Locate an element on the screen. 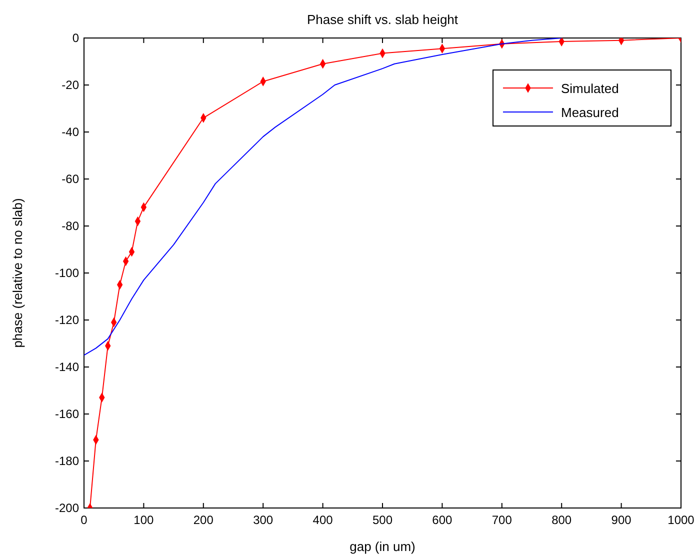 The image size is (699, 559). y-tick-label: -160 is located at coordinates (67, 414).